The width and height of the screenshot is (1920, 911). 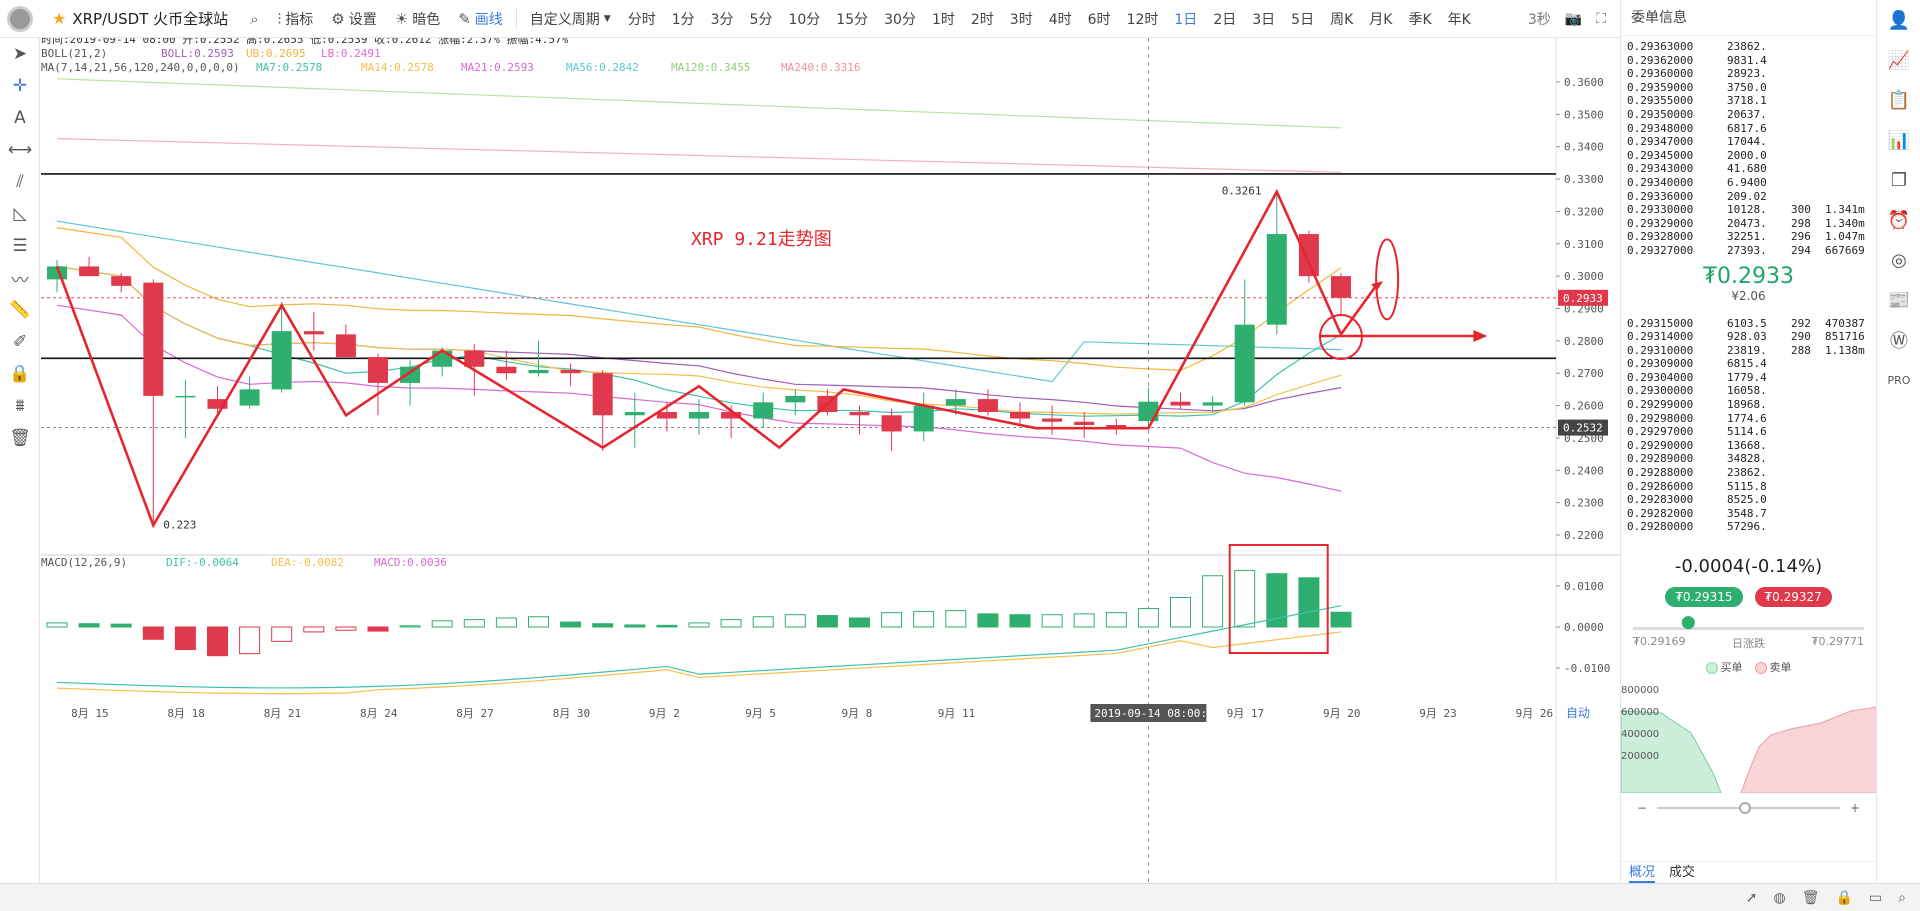 I want to click on best-bid-button: ₮0.29315, so click(x=1704, y=597).